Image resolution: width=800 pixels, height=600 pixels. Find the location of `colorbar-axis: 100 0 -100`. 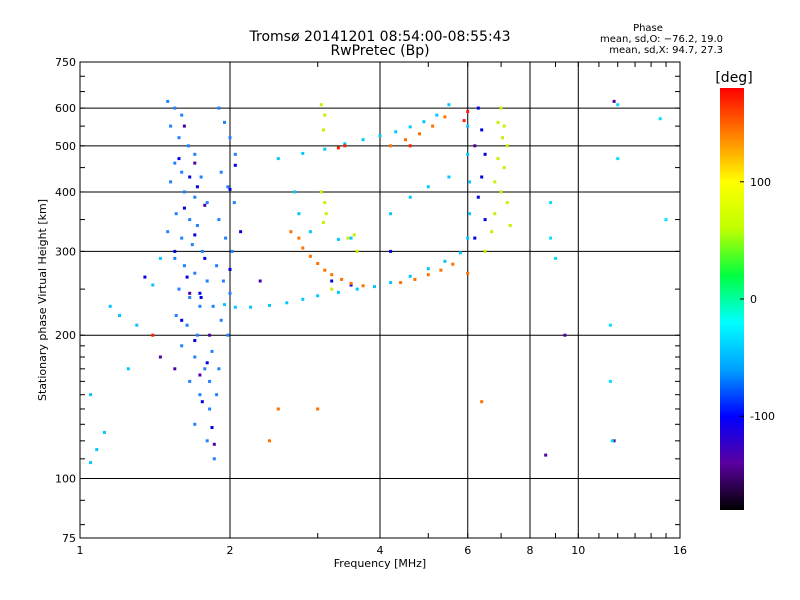

colorbar-axis: 100 0 -100 is located at coordinates (757, 299).